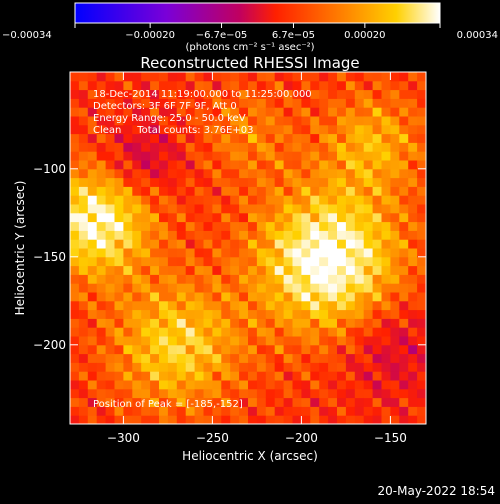 This screenshot has width=500, height=504. Describe the element at coordinates (123, 438) in the screenshot. I see `x-tick-label: −300` at that location.